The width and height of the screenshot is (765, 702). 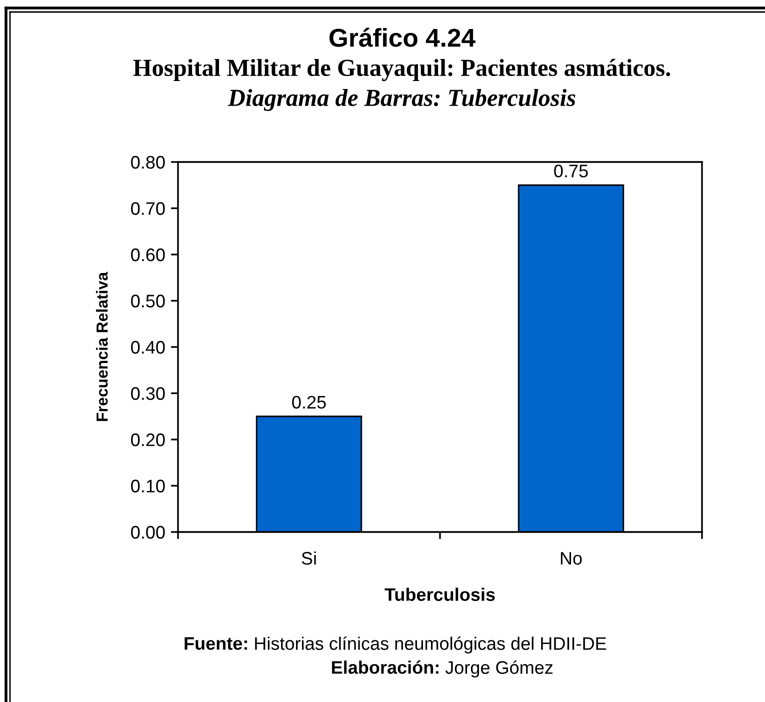 I want to click on chart-title: Gráfico 4.24, so click(x=403, y=37).